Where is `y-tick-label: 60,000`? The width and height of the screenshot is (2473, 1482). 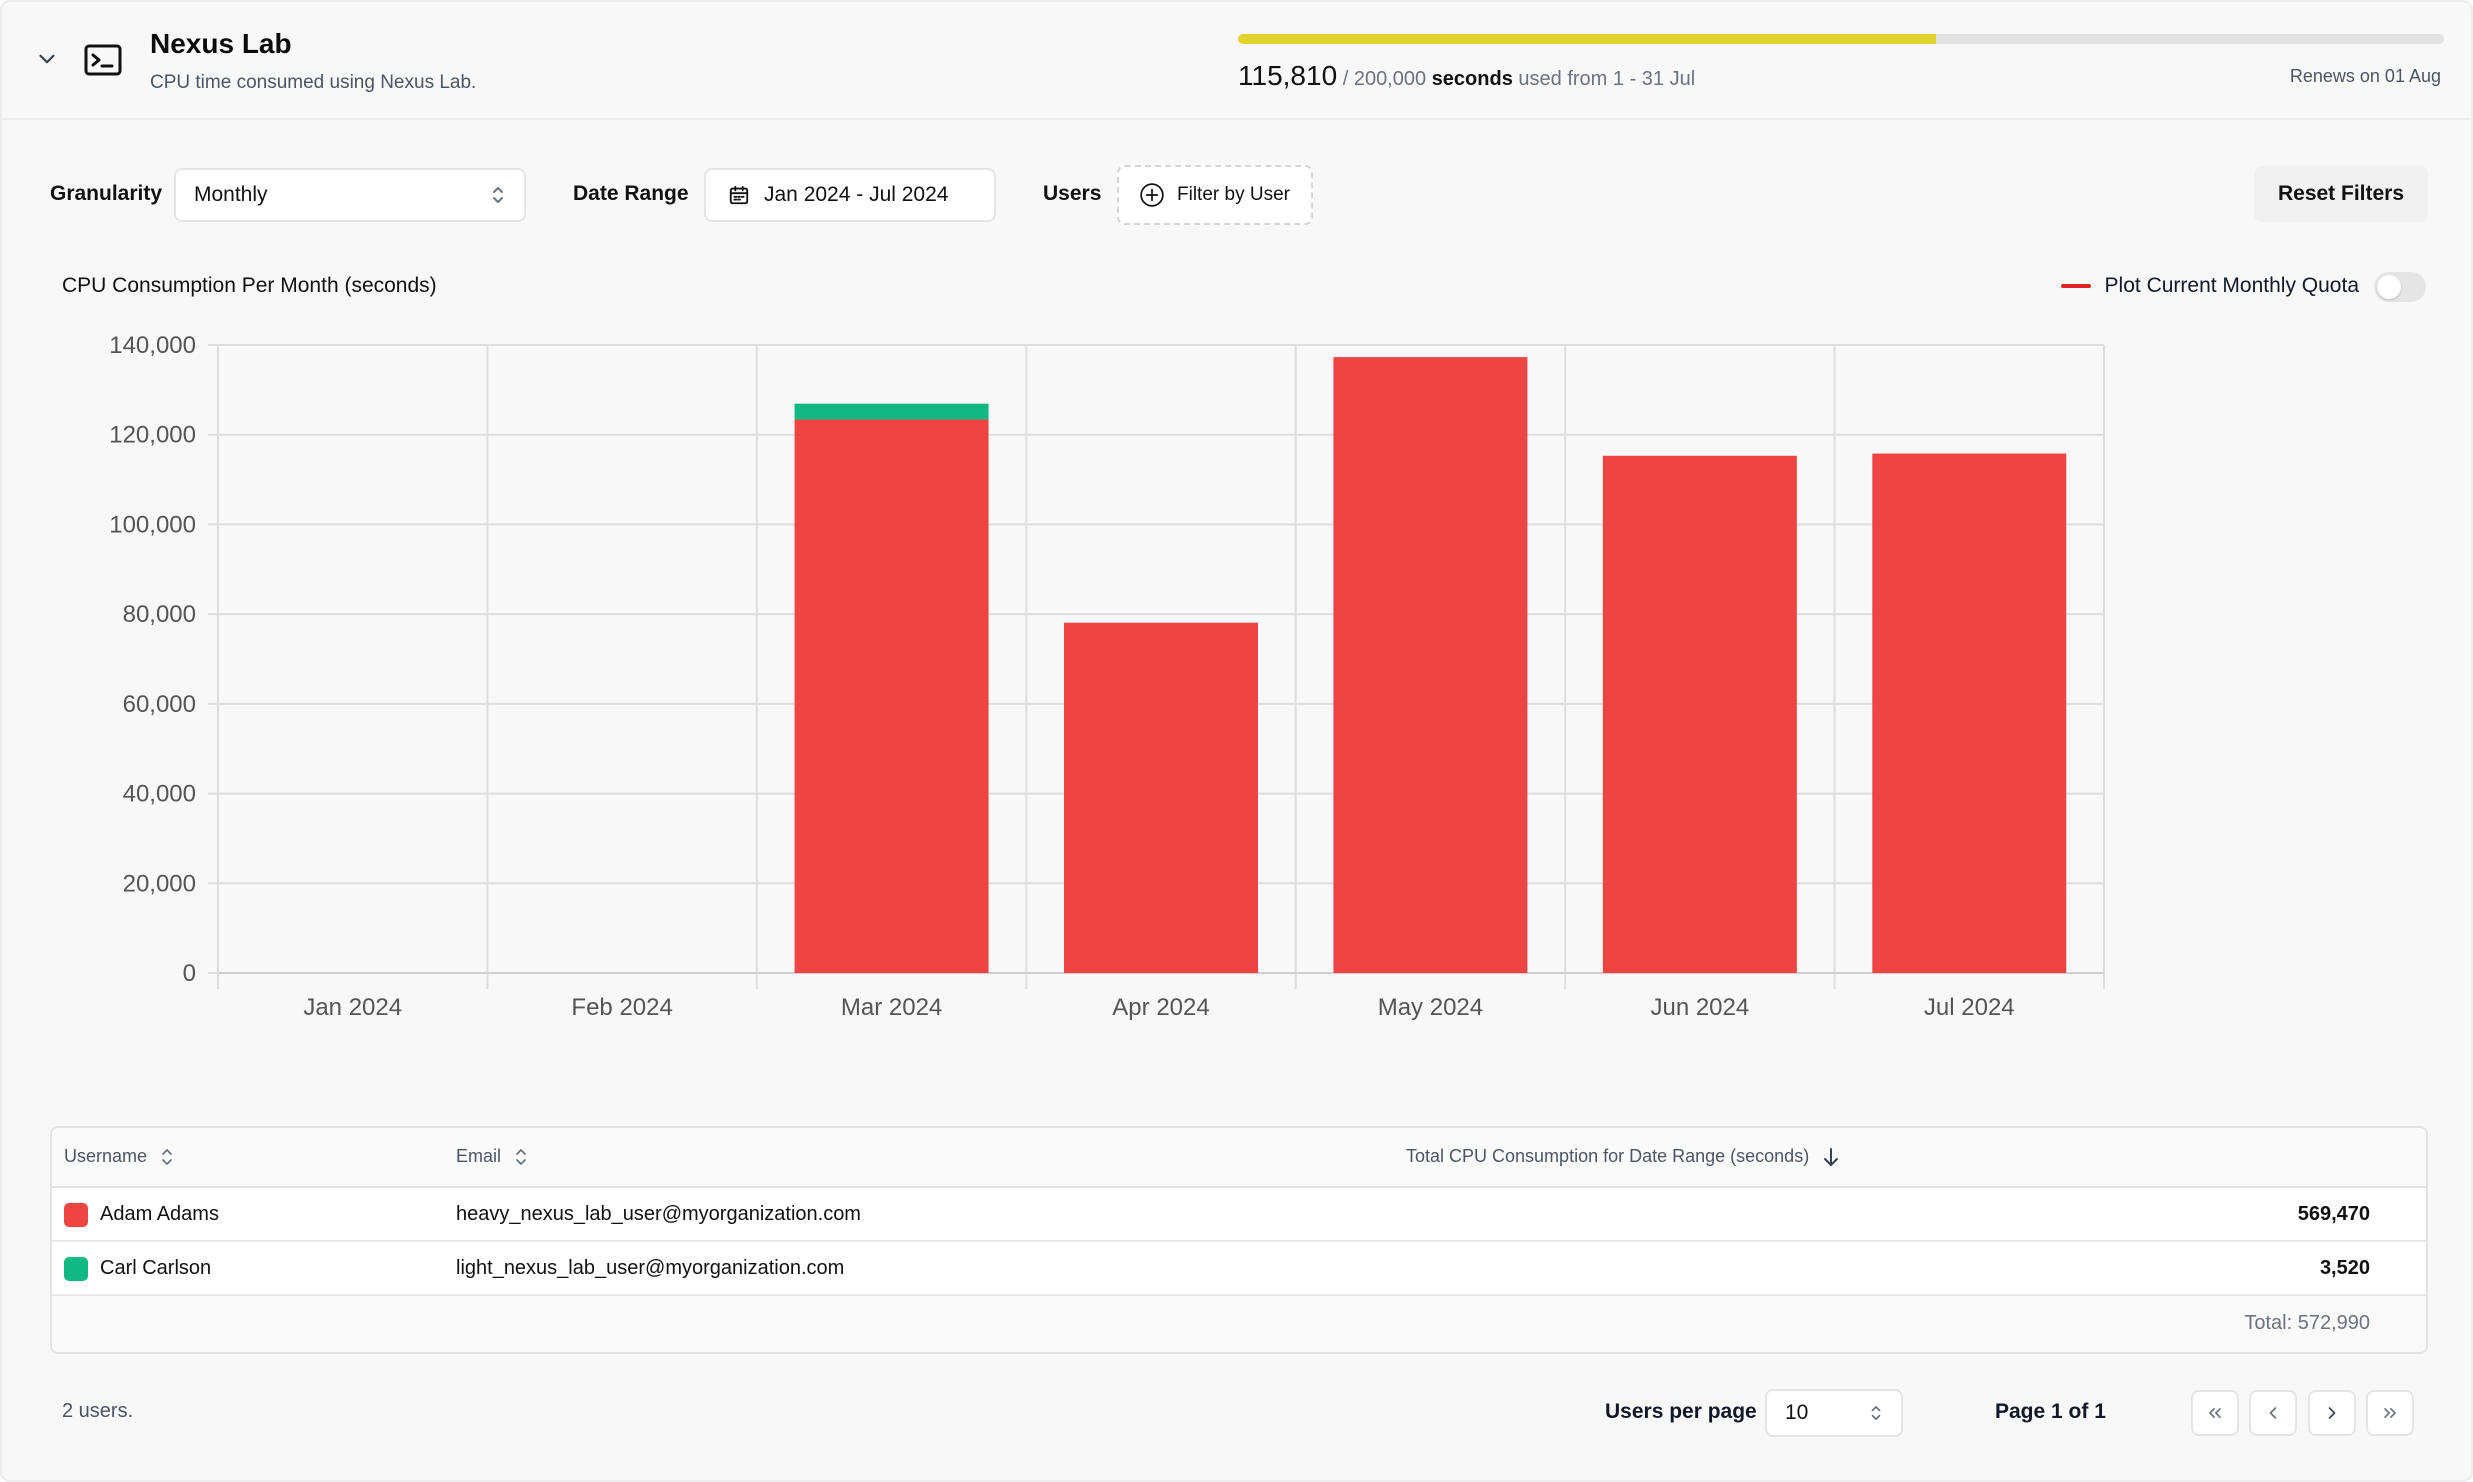 y-tick-label: 60,000 is located at coordinates (159, 704).